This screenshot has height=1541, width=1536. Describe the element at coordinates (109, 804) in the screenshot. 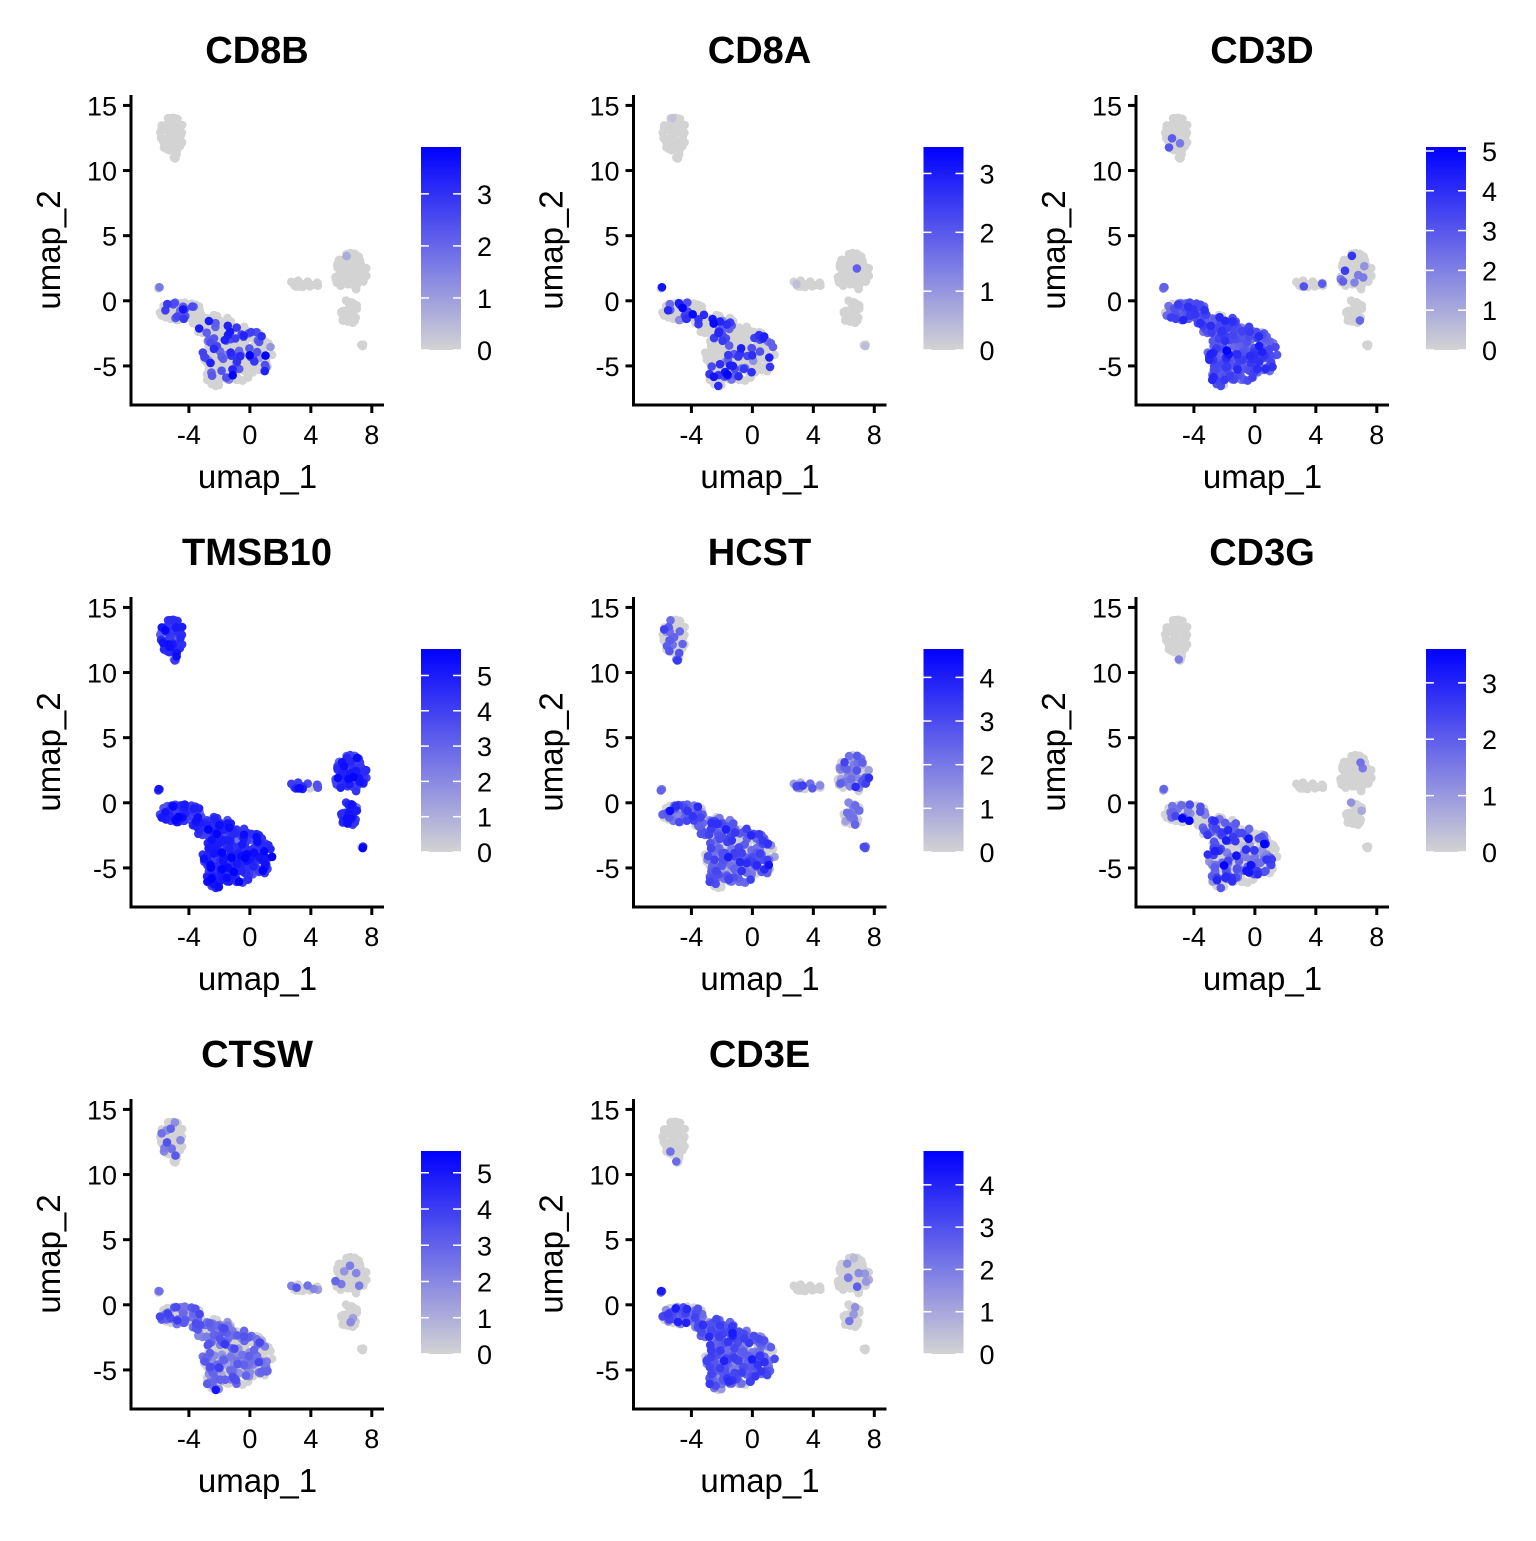

I see `y-tick-label: 0` at that location.